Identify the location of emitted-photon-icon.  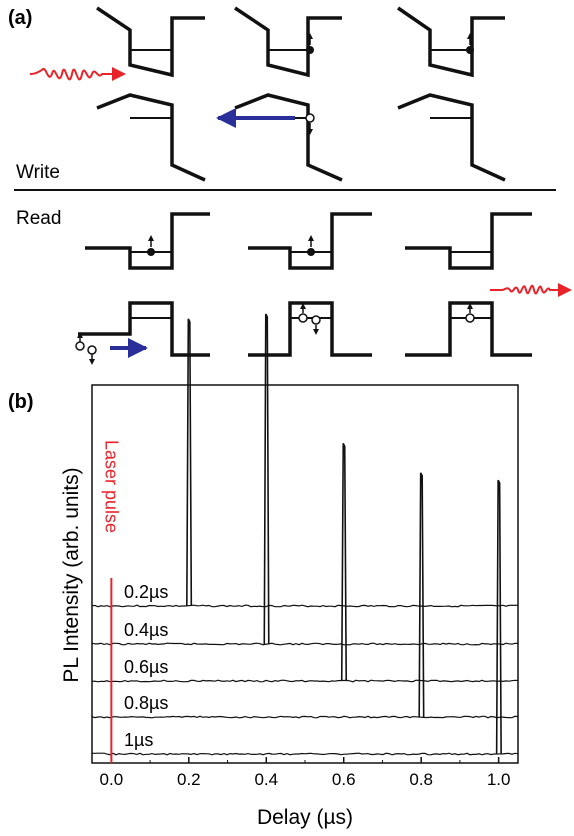
(531, 290).